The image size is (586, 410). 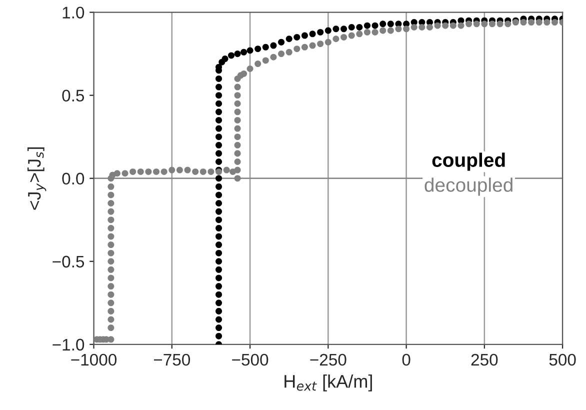 What do you see at coordinates (94, 360) in the screenshot?
I see `x-tick-label: −1000` at bounding box center [94, 360].